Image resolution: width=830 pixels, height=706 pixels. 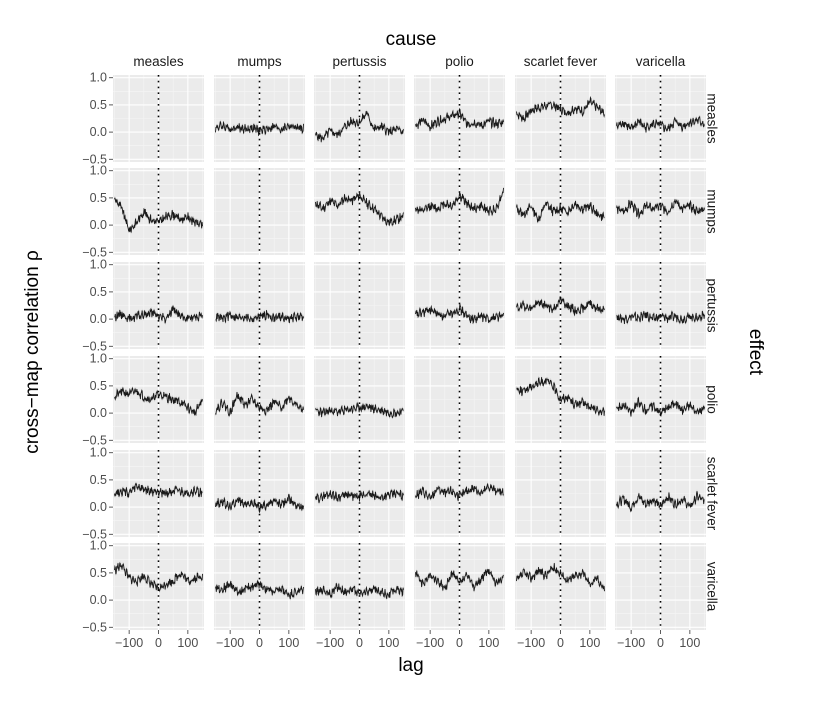 What do you see at coordinates (561, 61) in the screenshot?
I see `strip-label-cause: scarlet fever` at bounding box center [561, 61].